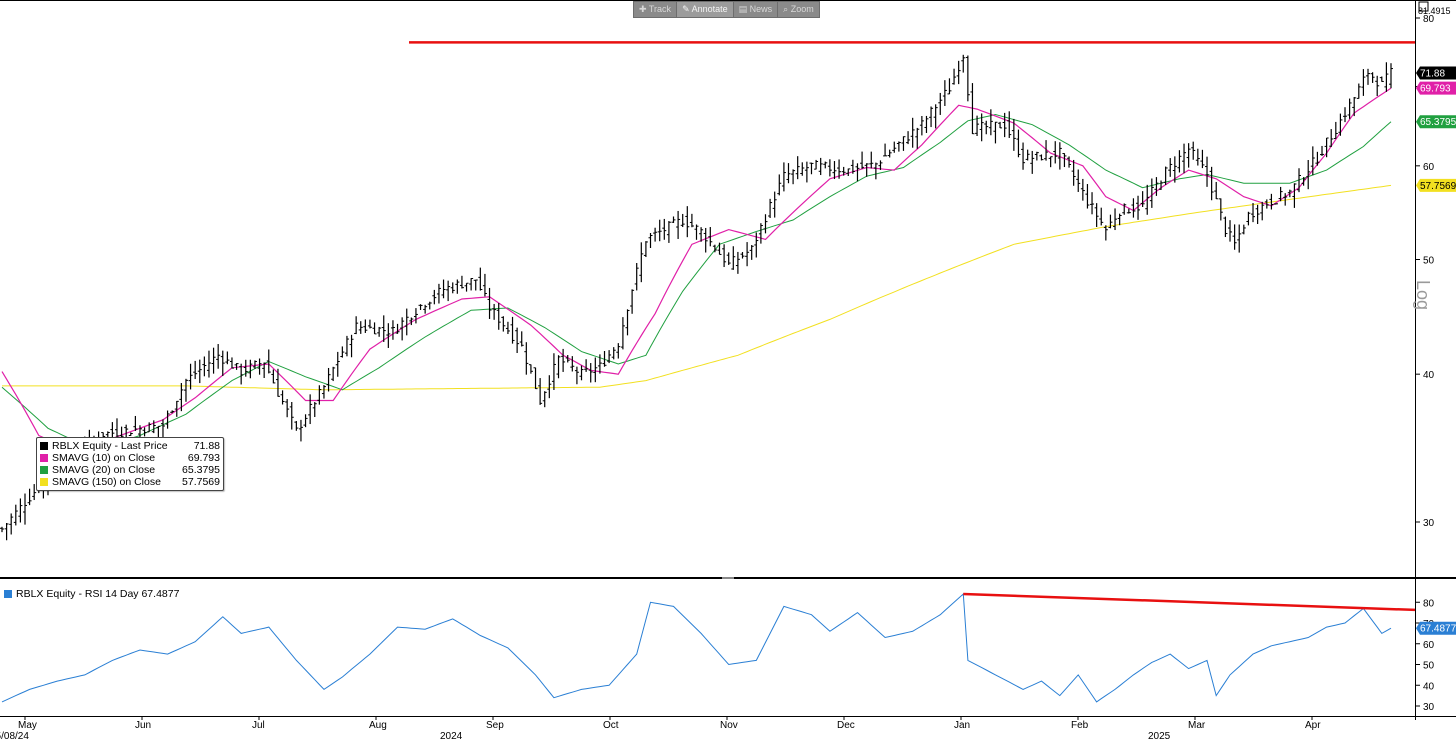 This screenshot has height=739, width=1456. What do you see at coordinates (708, 647) in the screenshot?
I see `rsi-panel` at bounding box center [708, 647].